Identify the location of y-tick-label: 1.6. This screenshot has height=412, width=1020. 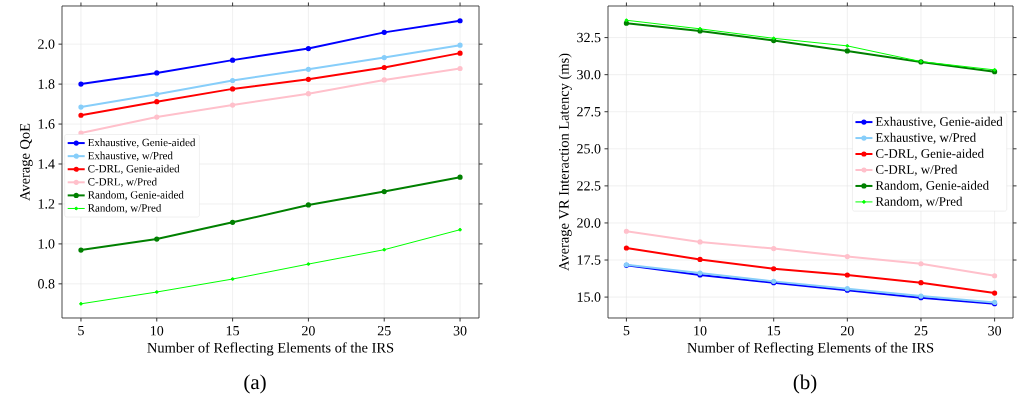
(46, 124).